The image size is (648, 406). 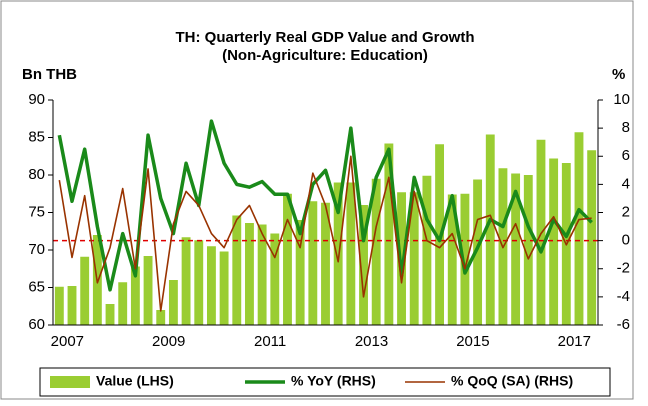 I want to click on y2-tick-label: 4, so click(x=626, y=183).